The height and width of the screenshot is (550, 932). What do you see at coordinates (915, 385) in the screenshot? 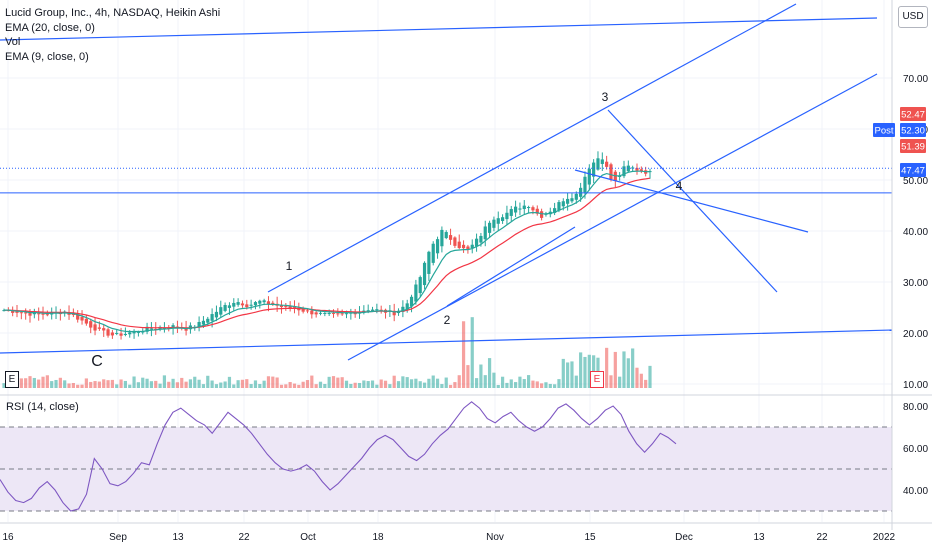
I see `price-tick-label: 10.00` at bounding box center [915, 385].